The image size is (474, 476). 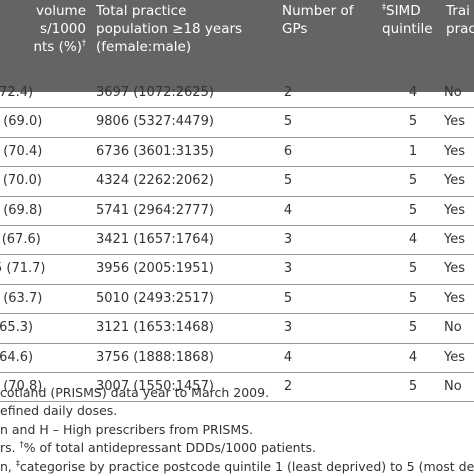 I want to click on cell-population: 3956 (2005:1951), so click(x=155, y=269).